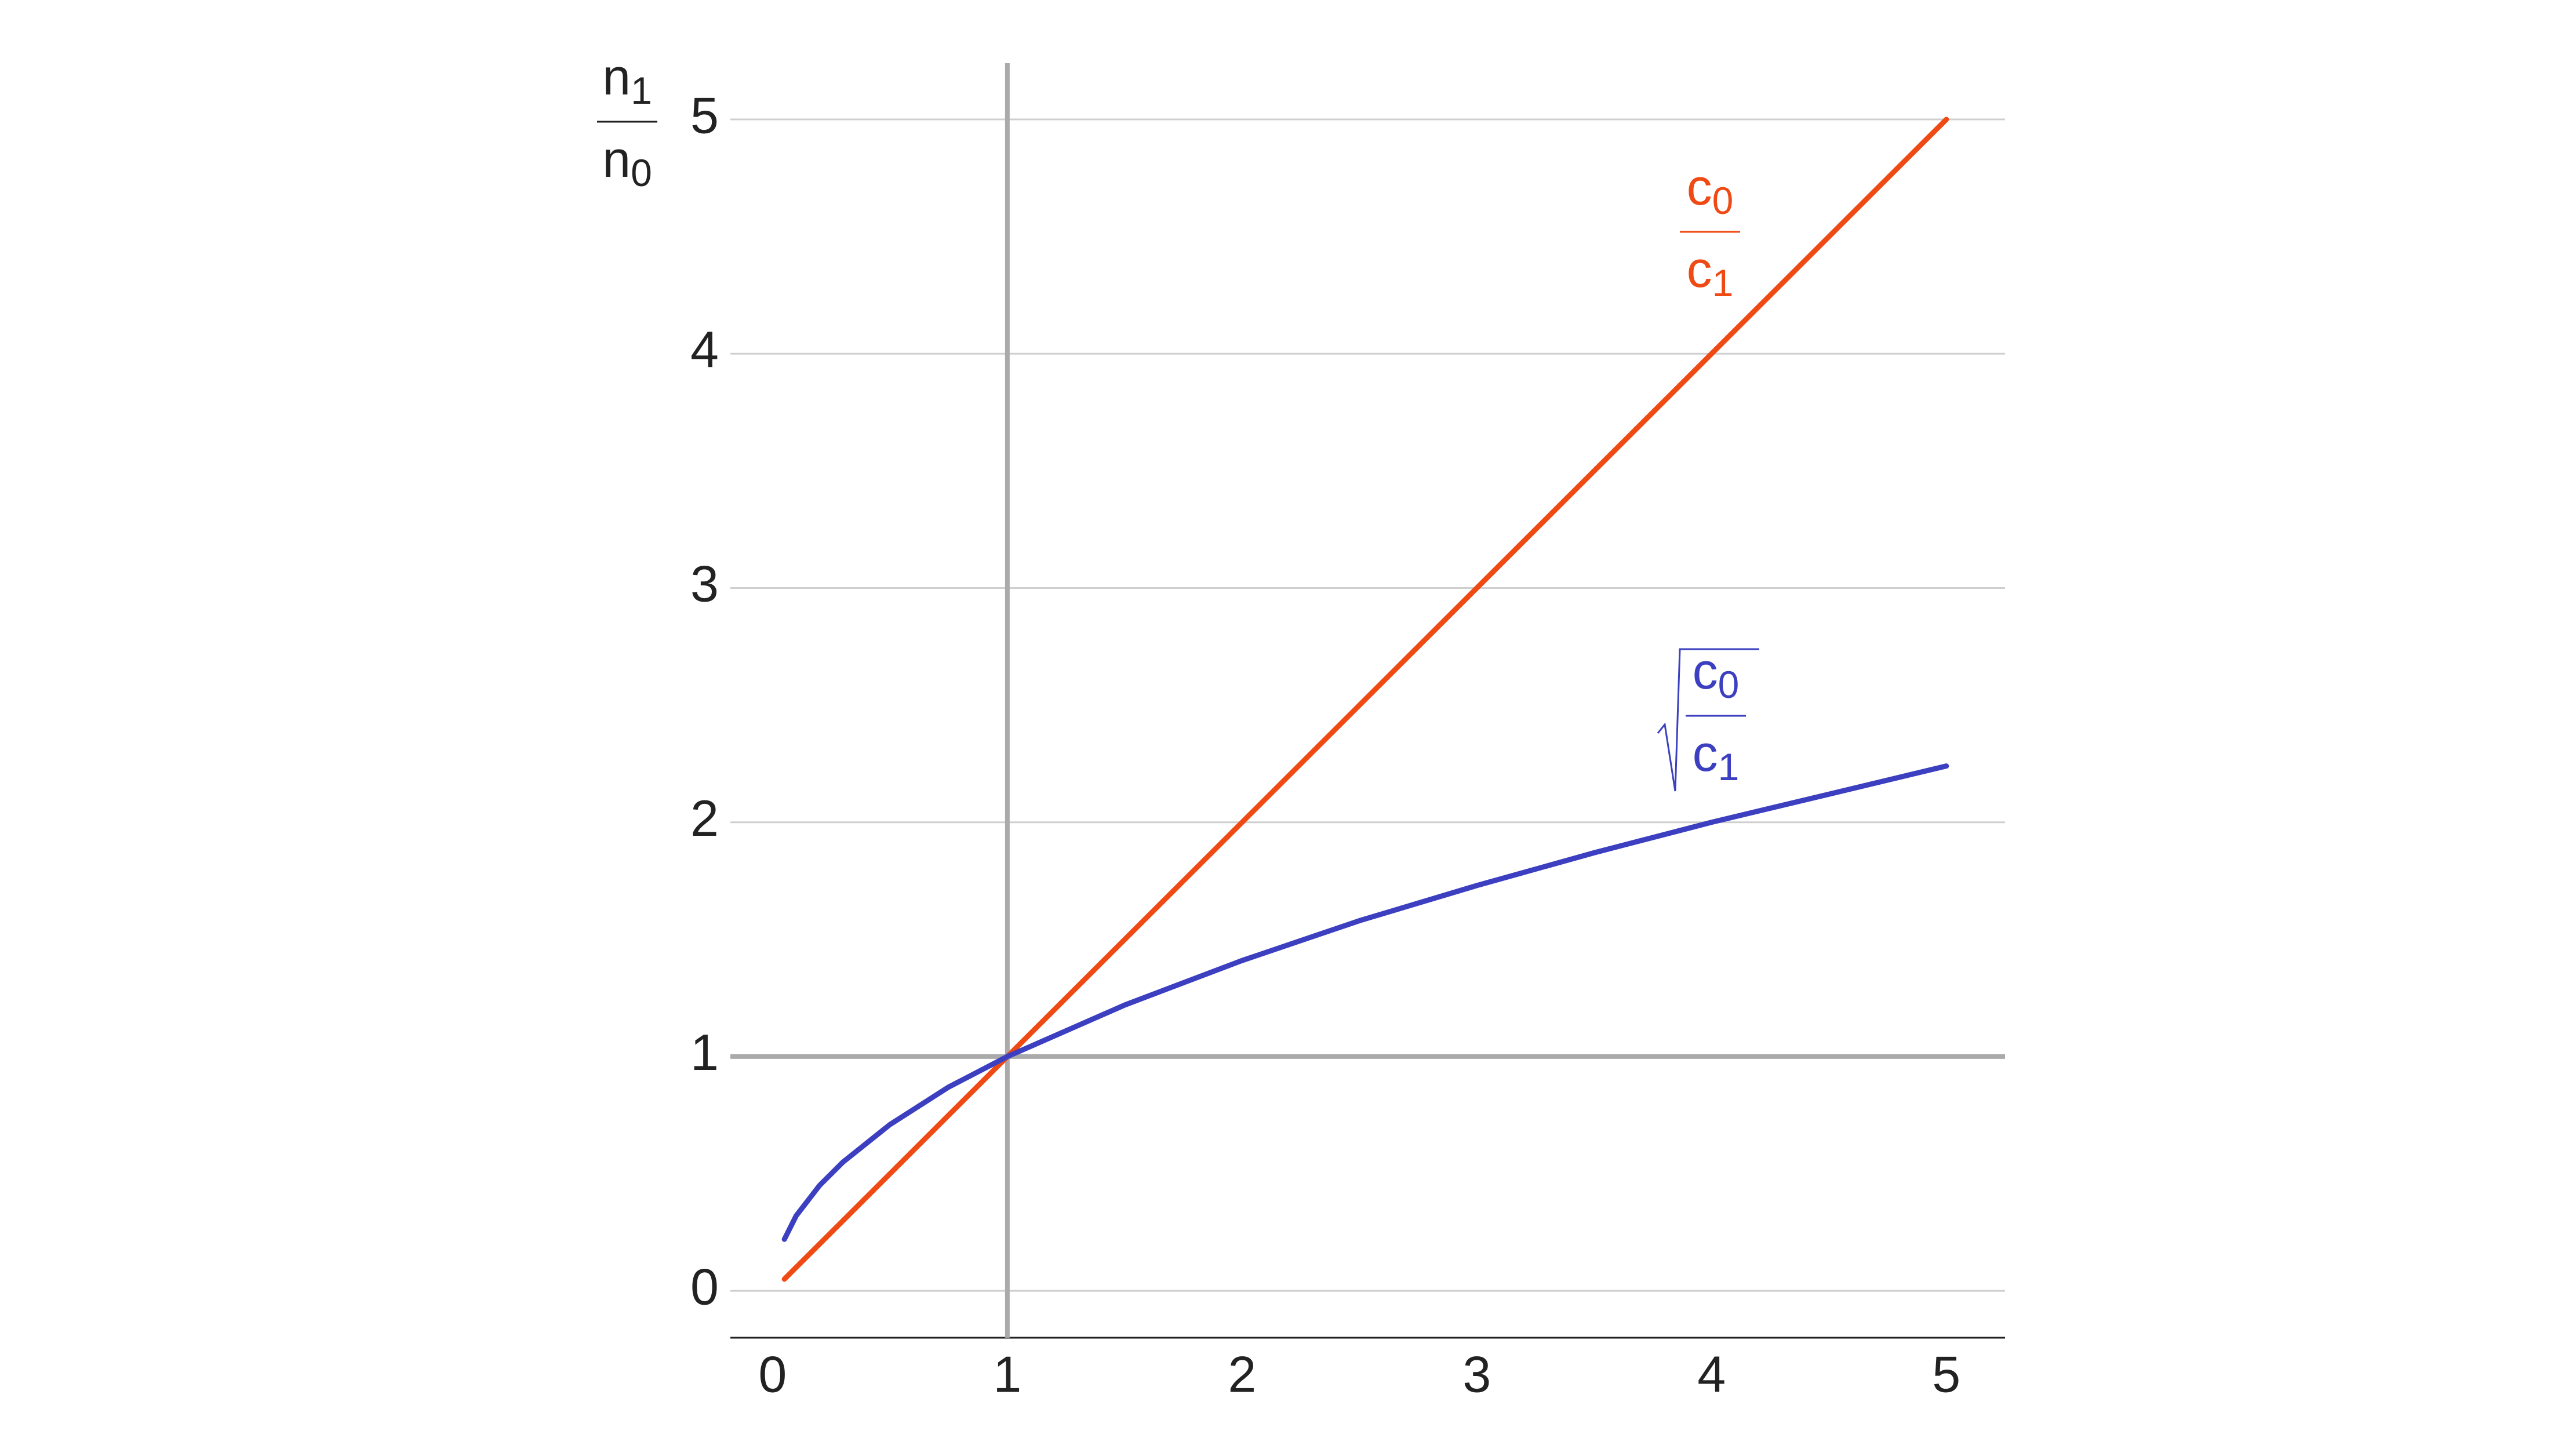 The image size is (2576, 1449). I want to click on x-tick-label: 4, so click(1711, 1374).